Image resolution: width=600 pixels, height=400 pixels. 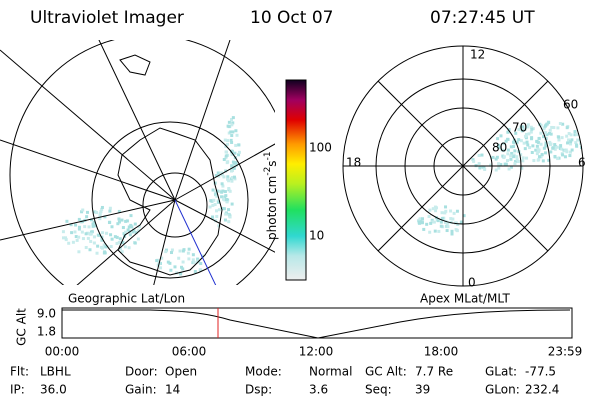 I want to click on lat-label: 80, so click(x=499, y=148).